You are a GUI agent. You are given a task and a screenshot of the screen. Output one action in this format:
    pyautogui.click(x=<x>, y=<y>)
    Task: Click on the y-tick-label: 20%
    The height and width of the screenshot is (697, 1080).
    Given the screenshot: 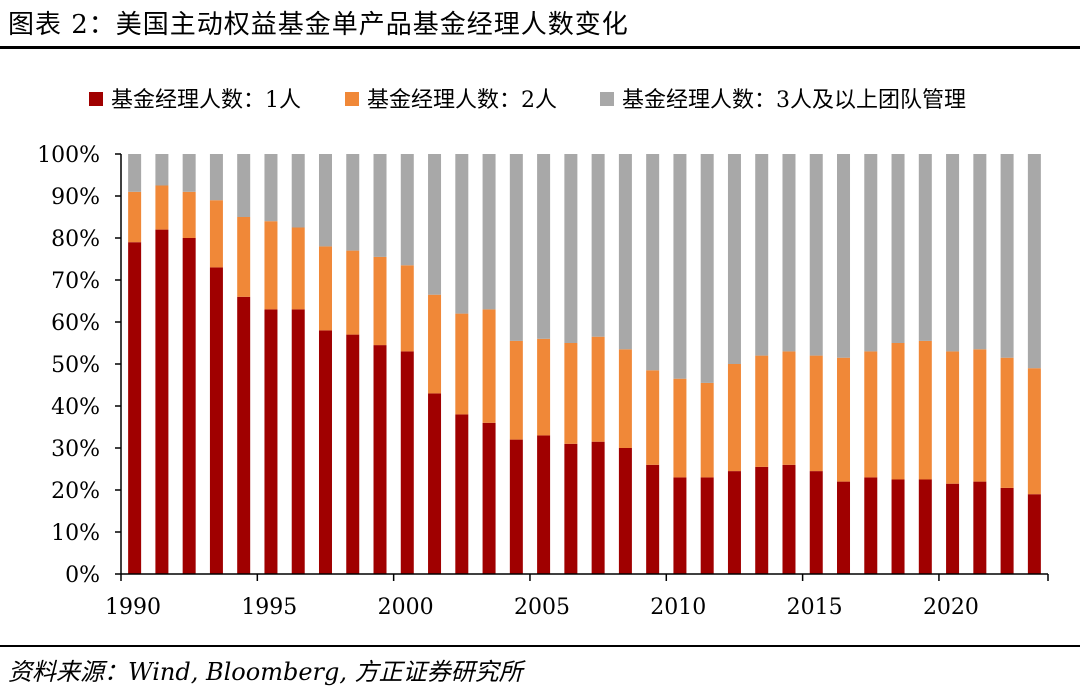 What is the action you would take?
    pyautogui.click(x=75, y=491)
    